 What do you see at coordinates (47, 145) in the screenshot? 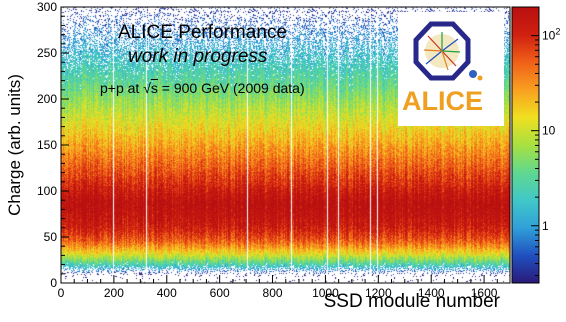
I see `y-tick-label: 150` at bounding box center [47, 145].